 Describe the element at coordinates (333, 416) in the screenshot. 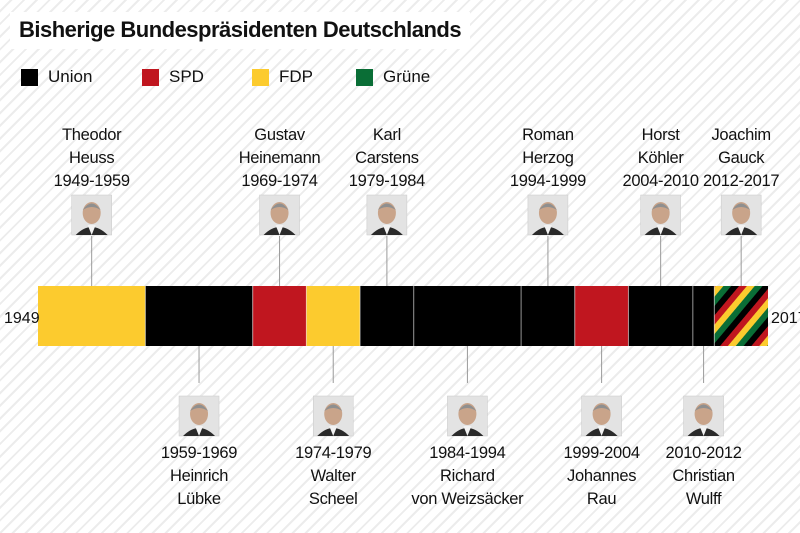

I see `portrait-scheel` at that location.